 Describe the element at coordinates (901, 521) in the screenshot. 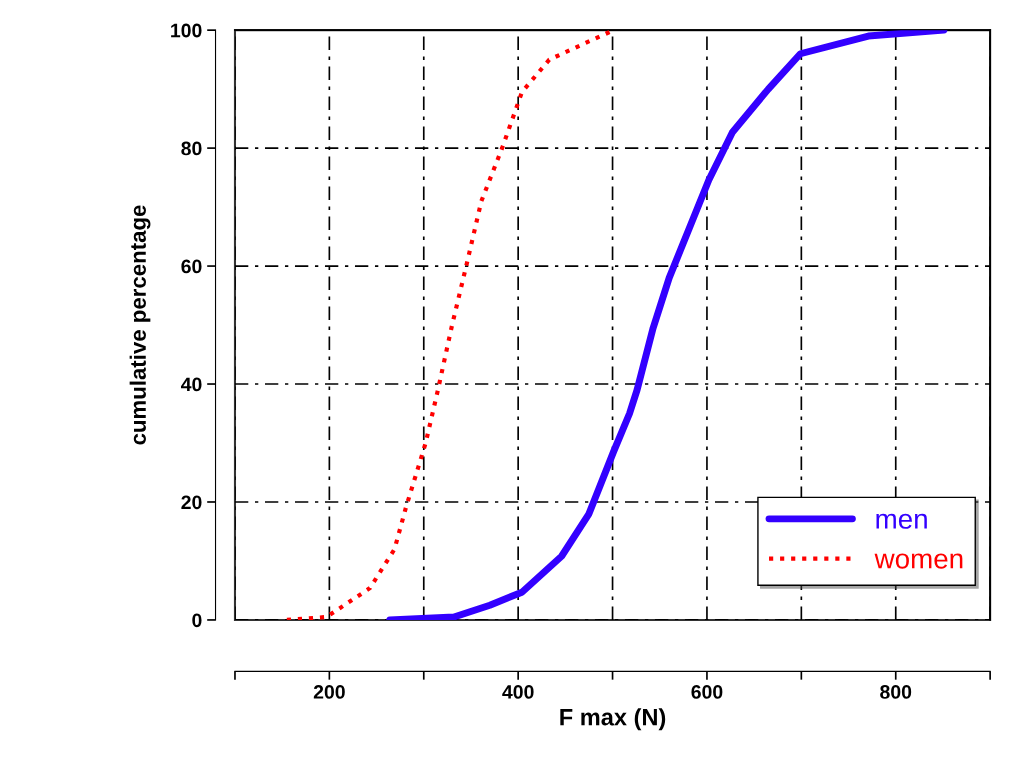

I see `legend-label: men` at that location.